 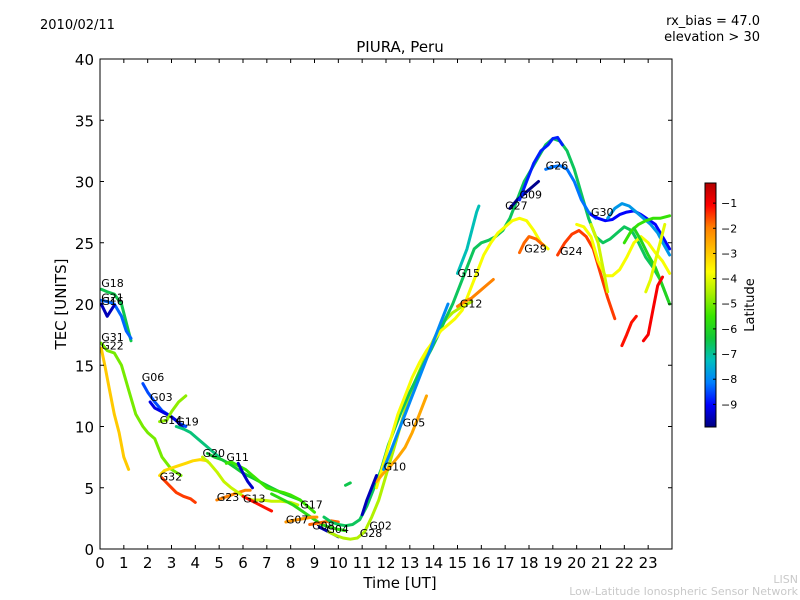 I want to click on series-g16, so click(x=107, y=310).